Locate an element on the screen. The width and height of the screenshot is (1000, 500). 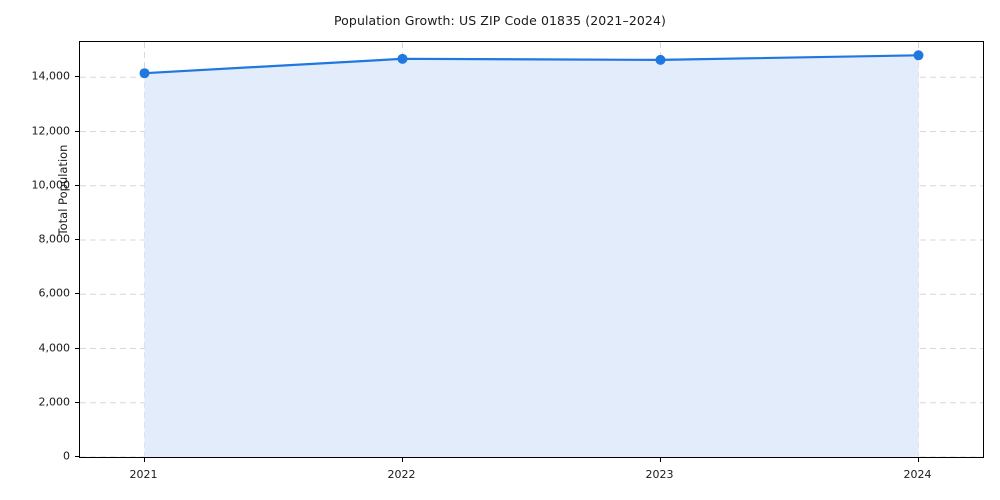
y-tick-label: 4,000 is located at coordinates (54, 347).